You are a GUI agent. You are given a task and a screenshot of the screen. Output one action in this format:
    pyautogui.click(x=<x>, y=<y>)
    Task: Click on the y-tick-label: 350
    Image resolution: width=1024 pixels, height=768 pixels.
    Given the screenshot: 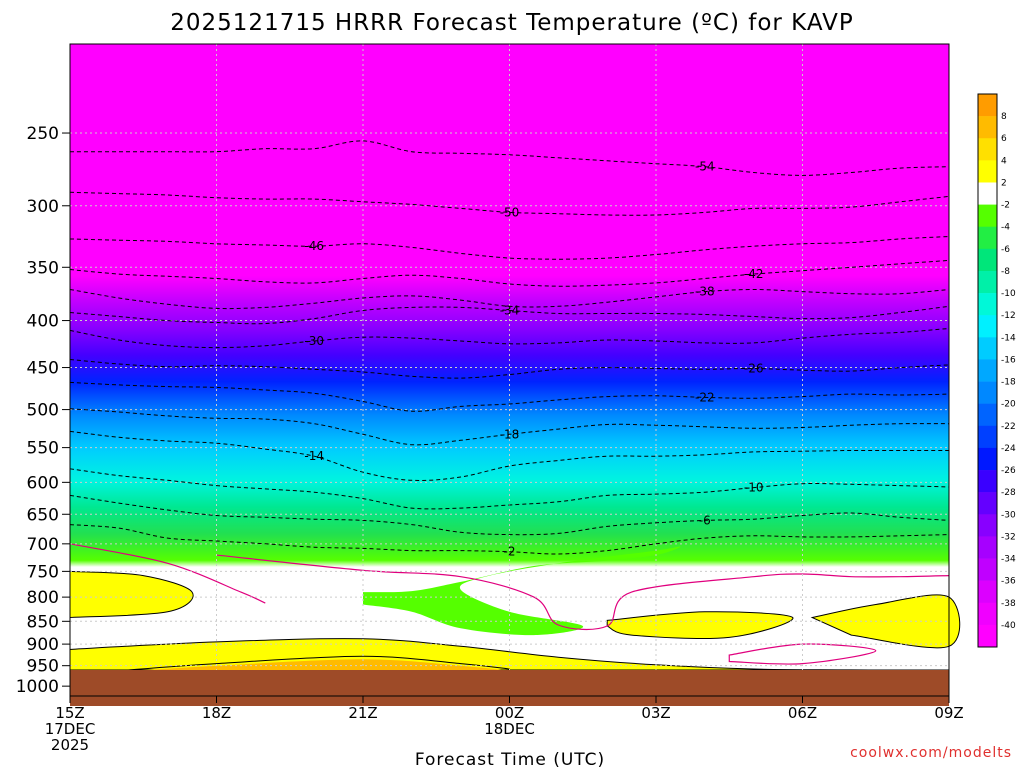 What is the action you would take?
    pyautogui.click(x=43, y=268)
    